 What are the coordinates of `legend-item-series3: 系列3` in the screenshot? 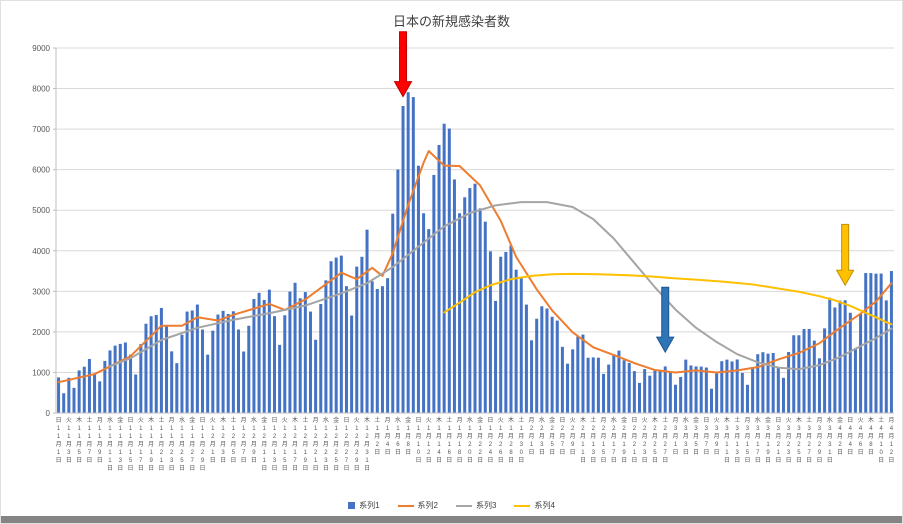 It's located at (476, 505).